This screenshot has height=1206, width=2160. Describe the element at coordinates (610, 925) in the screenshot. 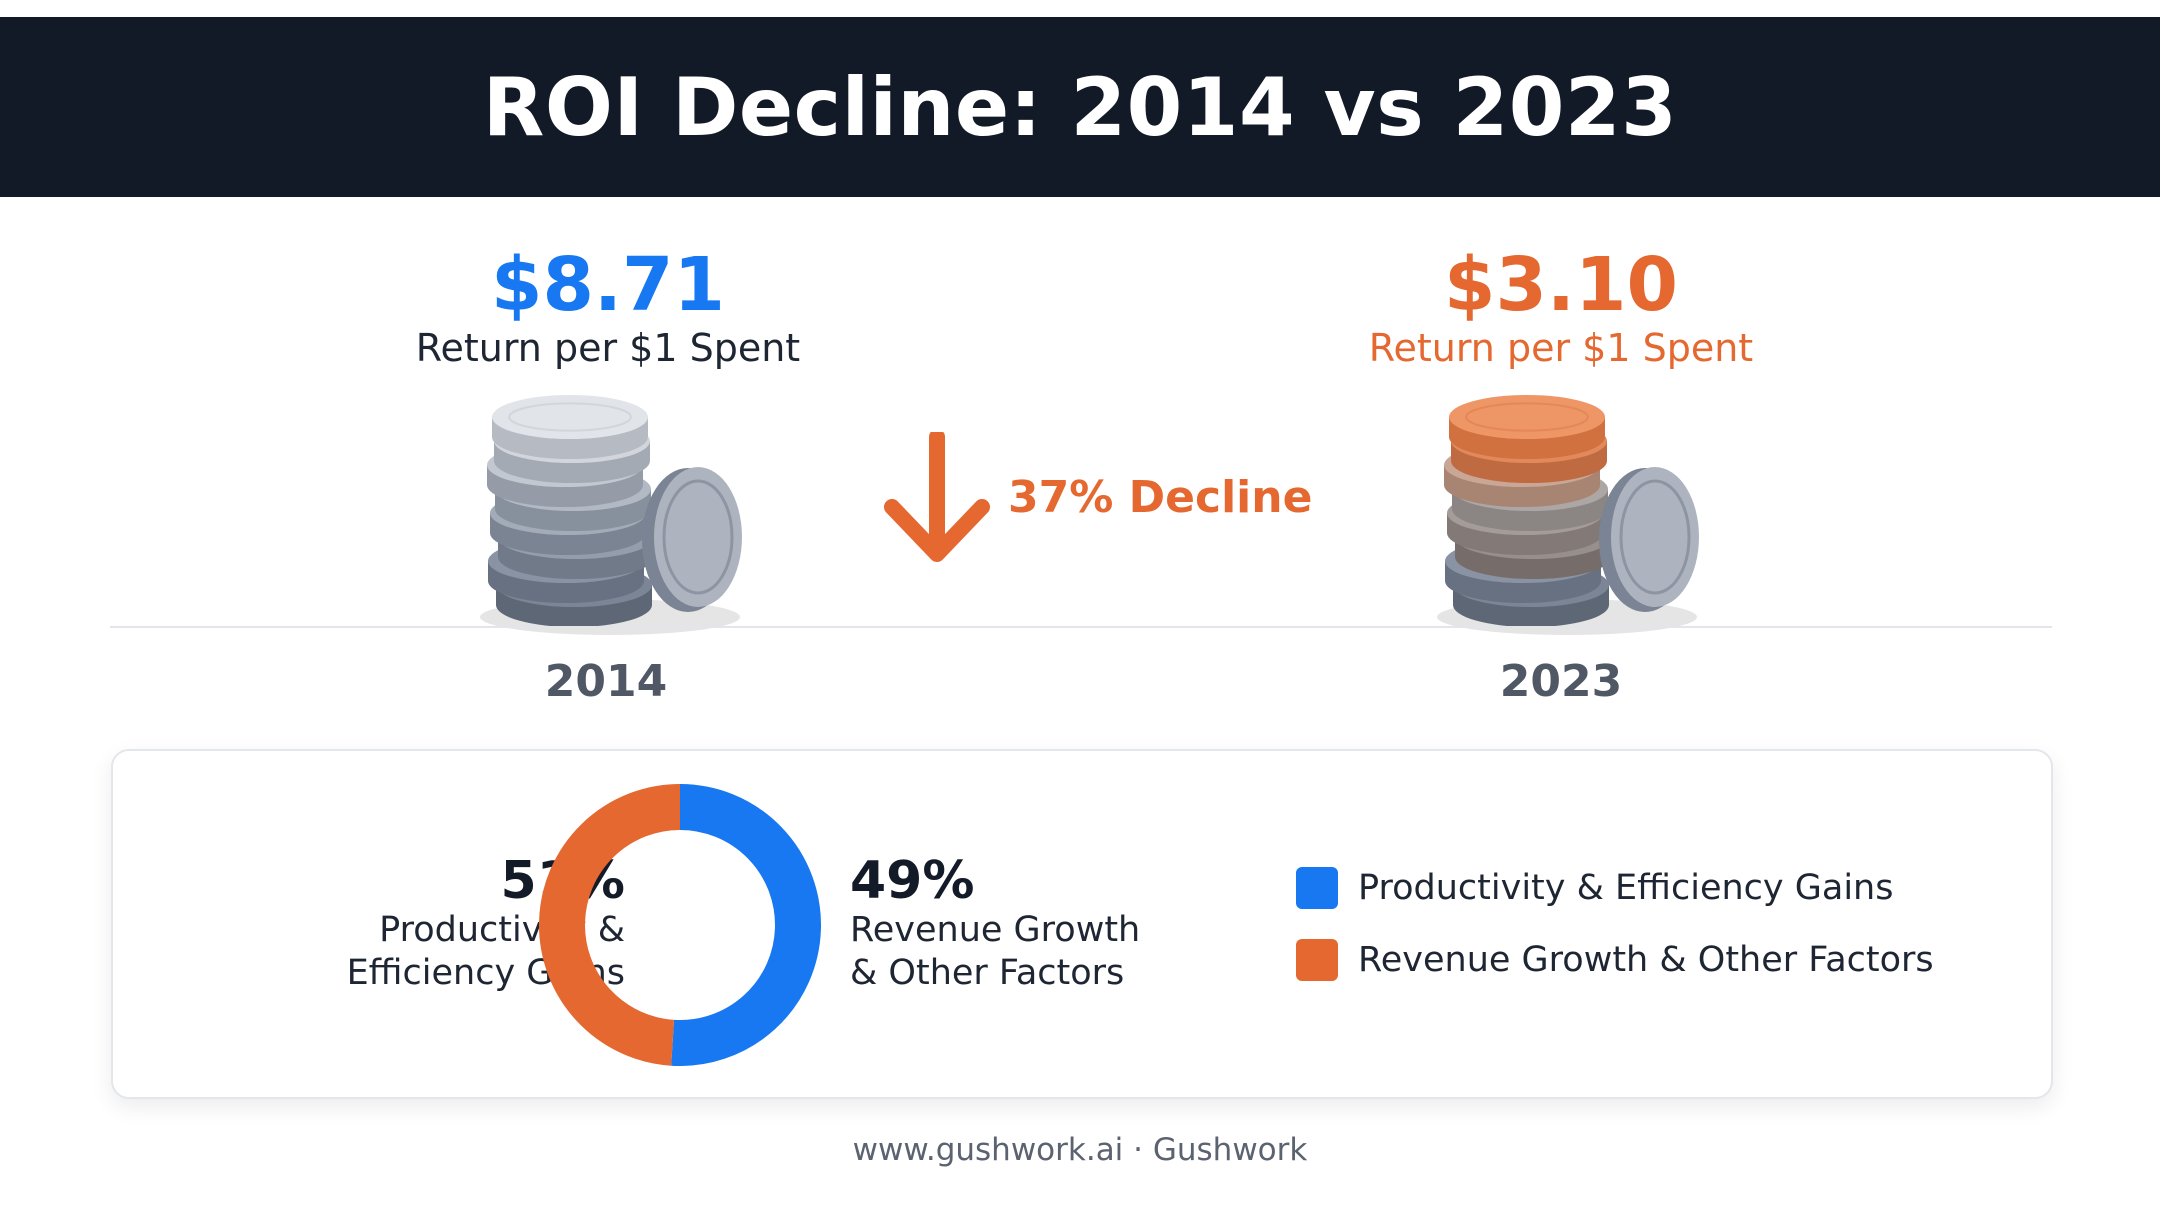

I see `donut-slice-revenue` at that location.